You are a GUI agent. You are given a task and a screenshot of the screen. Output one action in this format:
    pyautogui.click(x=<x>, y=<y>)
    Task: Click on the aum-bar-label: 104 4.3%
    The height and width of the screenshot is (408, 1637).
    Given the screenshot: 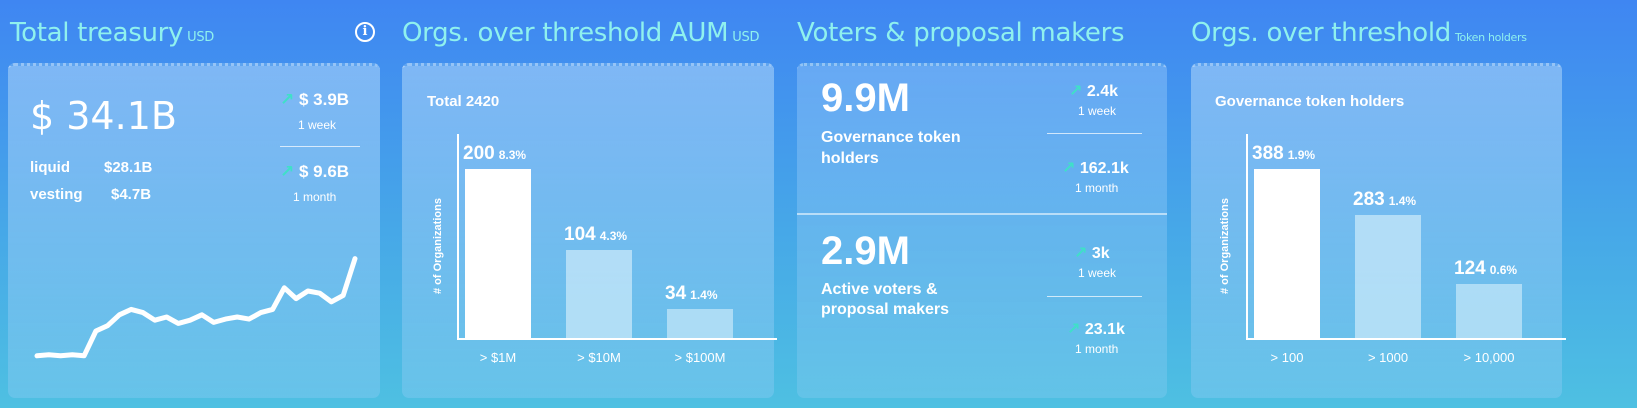 What is the action you would take?
    pyautogui.click(x=595, y=235)
    